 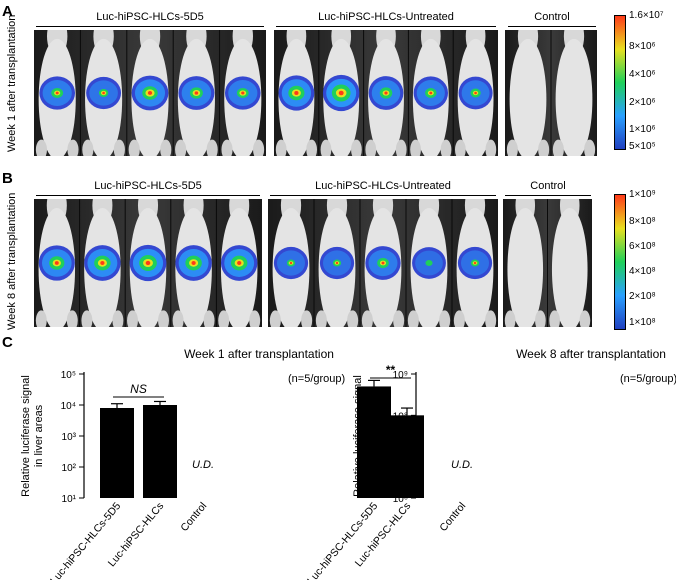 What do you see at coordinates (462, 465) in the screenshot?
I see `chart-week8-ud-label: U.D.` at bounding box center [462, 465].